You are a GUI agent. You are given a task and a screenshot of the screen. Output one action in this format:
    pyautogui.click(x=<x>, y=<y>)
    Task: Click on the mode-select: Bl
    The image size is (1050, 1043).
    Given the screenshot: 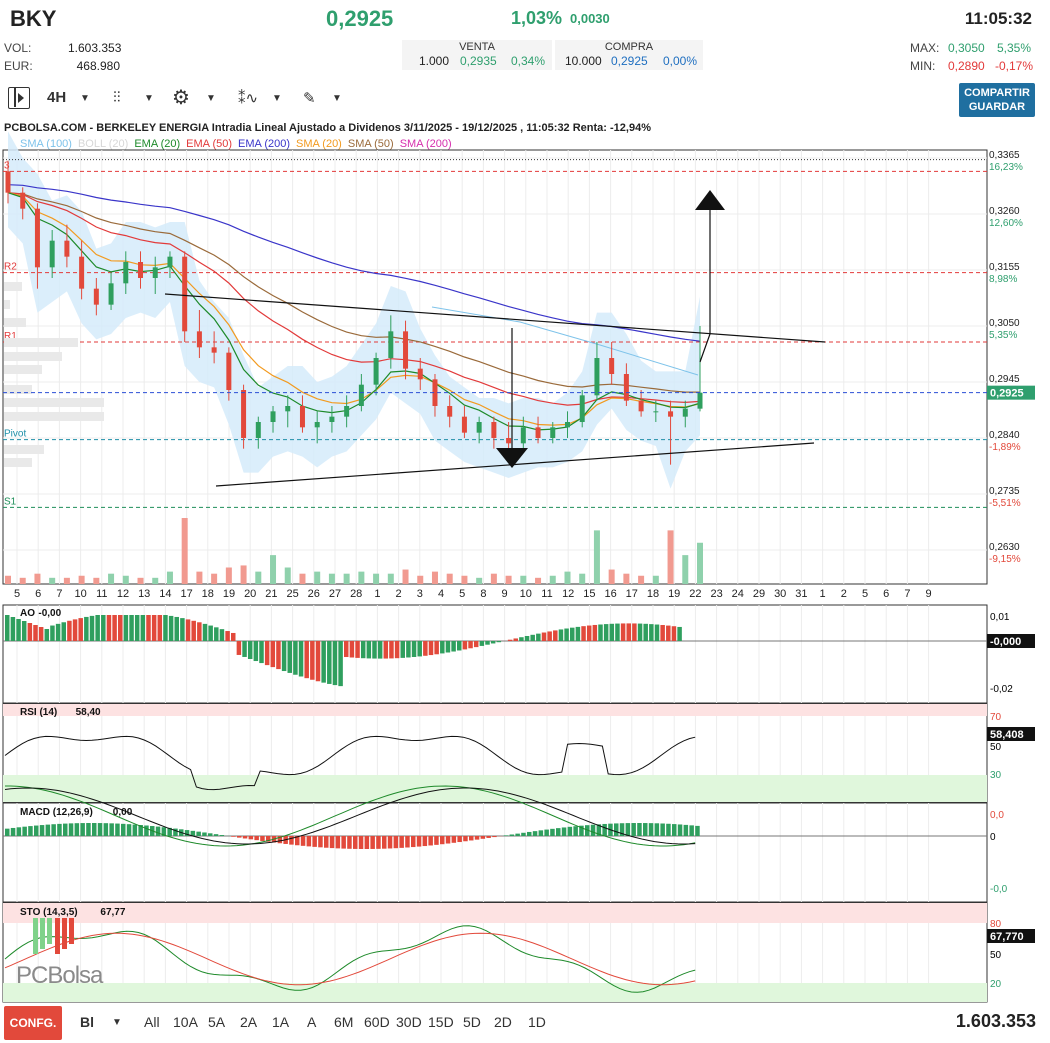 What is the action you would take?
    pyautogui.click(x=87, y=1022)
    